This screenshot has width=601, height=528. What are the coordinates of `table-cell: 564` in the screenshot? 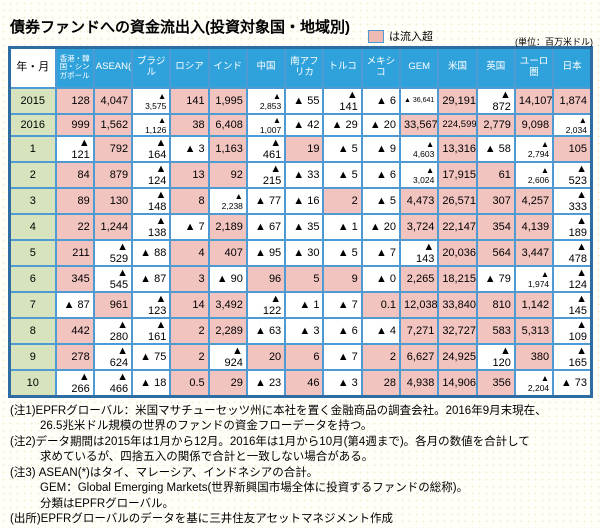 It's located at (495, 252).